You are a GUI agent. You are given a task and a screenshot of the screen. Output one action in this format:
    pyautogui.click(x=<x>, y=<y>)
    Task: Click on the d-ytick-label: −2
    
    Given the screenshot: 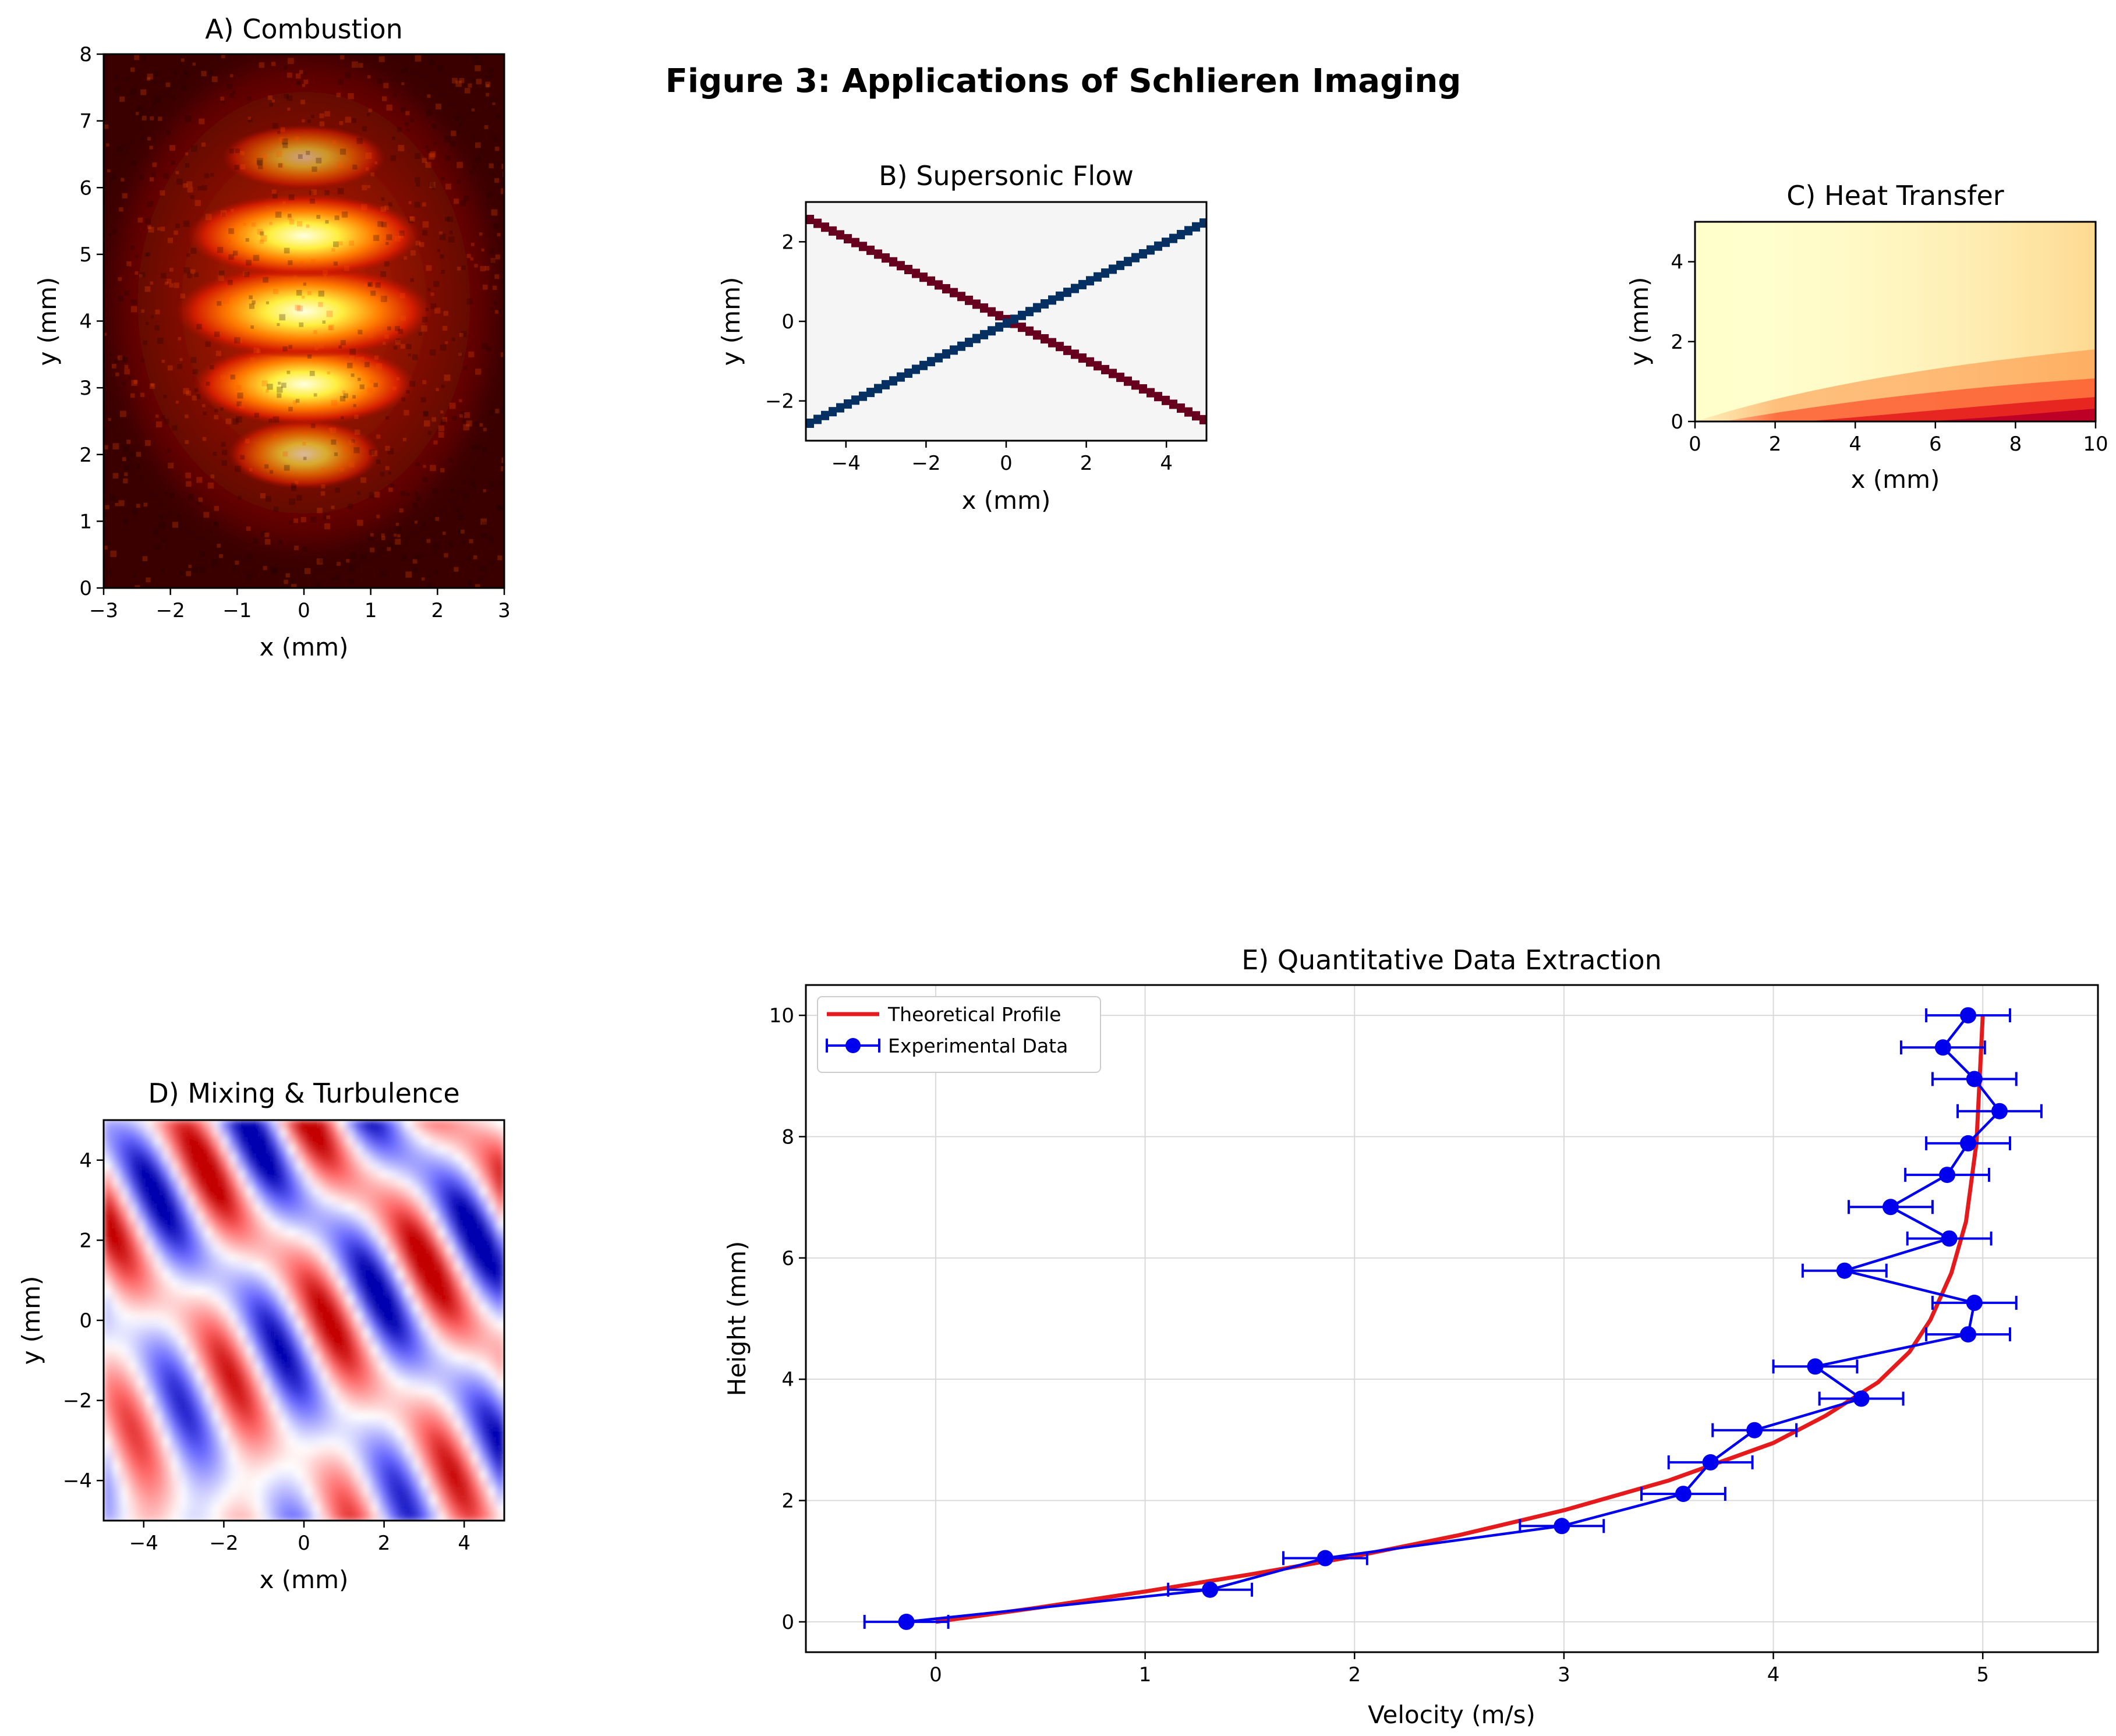 What is the action you would take?
    pyautogui.click(x=77, y=1401)
    